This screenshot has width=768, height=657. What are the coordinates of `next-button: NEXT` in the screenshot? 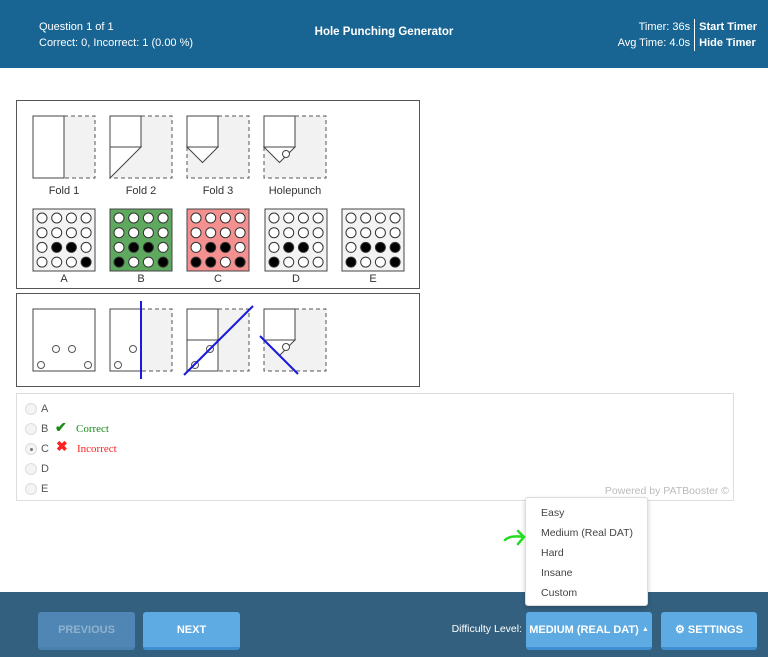 It's located at (191, 631).